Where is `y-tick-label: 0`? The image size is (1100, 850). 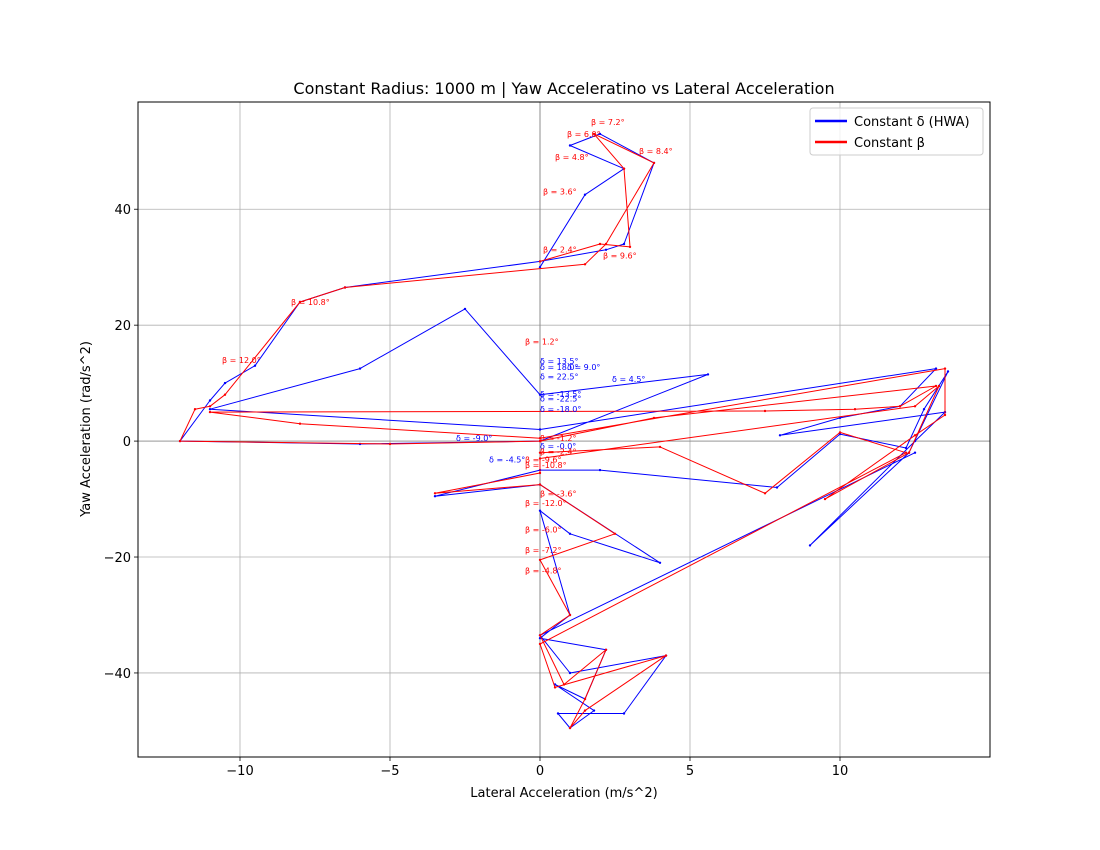
y-tick-label: 0 is located at coordinates (127, 442).